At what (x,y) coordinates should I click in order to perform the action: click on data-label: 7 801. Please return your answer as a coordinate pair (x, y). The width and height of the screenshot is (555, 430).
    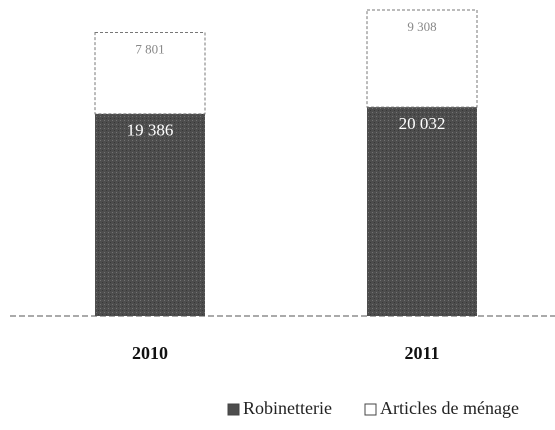
    Looking at the image, I should click on (149, 48).